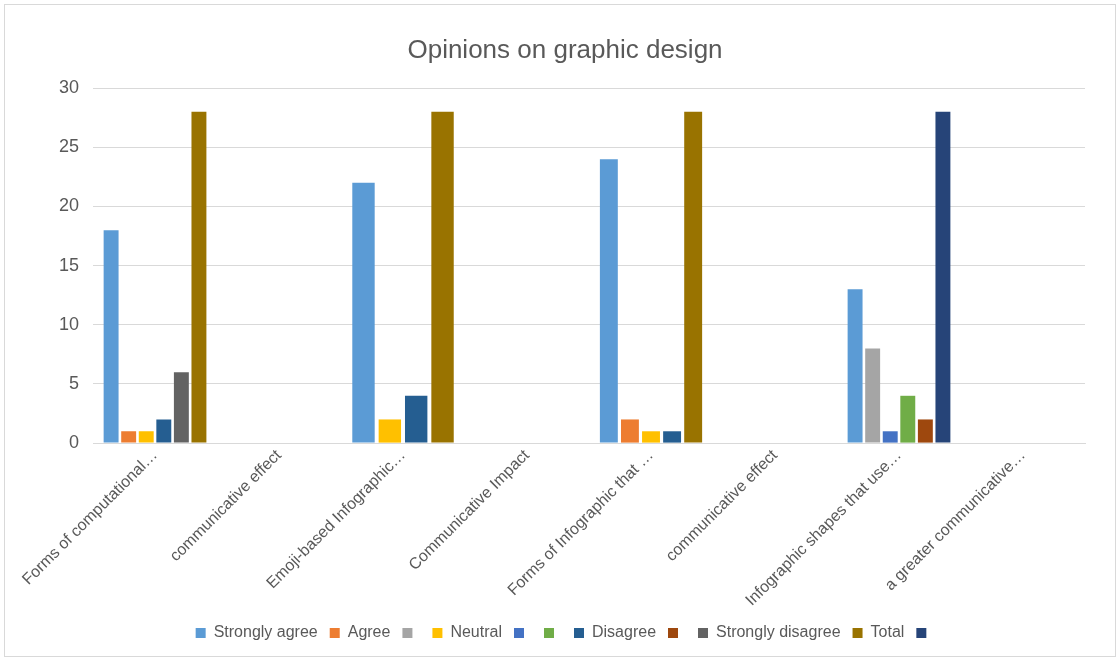  Describe the element at coordinates (74, 442) in the screenshot. I see `y-tick-label: 0` at that location.